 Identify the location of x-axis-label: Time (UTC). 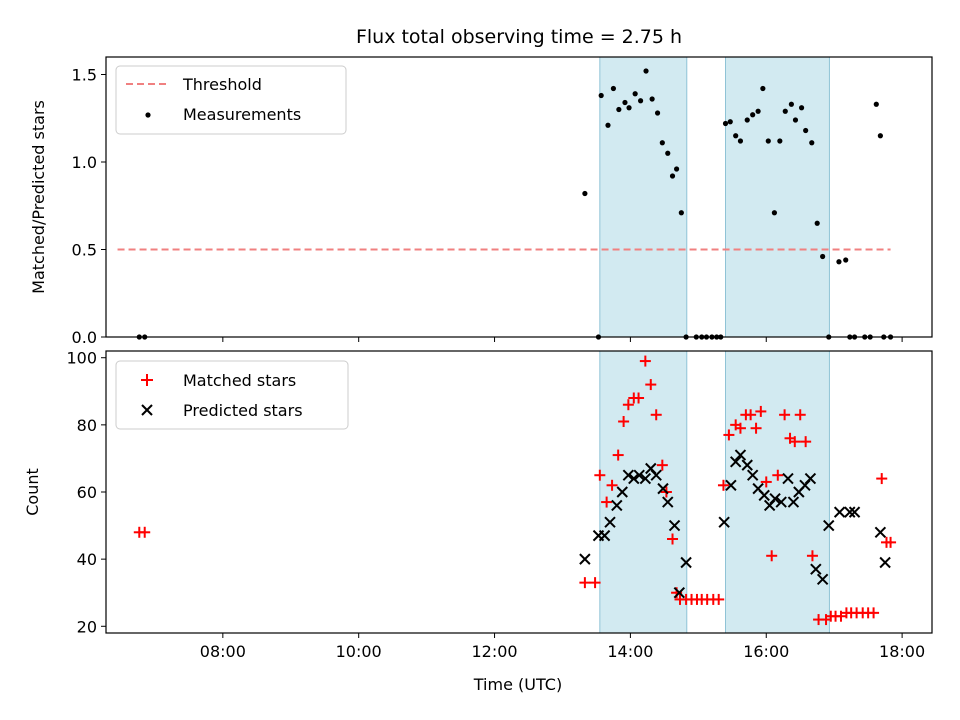
(517, 684).